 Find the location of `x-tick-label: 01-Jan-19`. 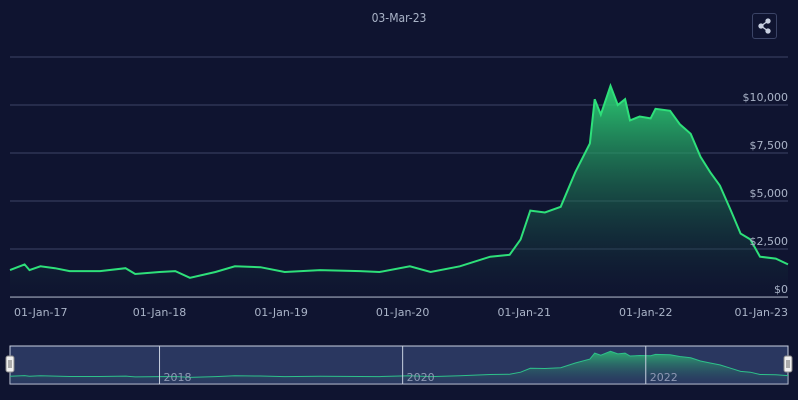

x-tick-label: 01-Jan-19 is located at coordinates (281, 312).